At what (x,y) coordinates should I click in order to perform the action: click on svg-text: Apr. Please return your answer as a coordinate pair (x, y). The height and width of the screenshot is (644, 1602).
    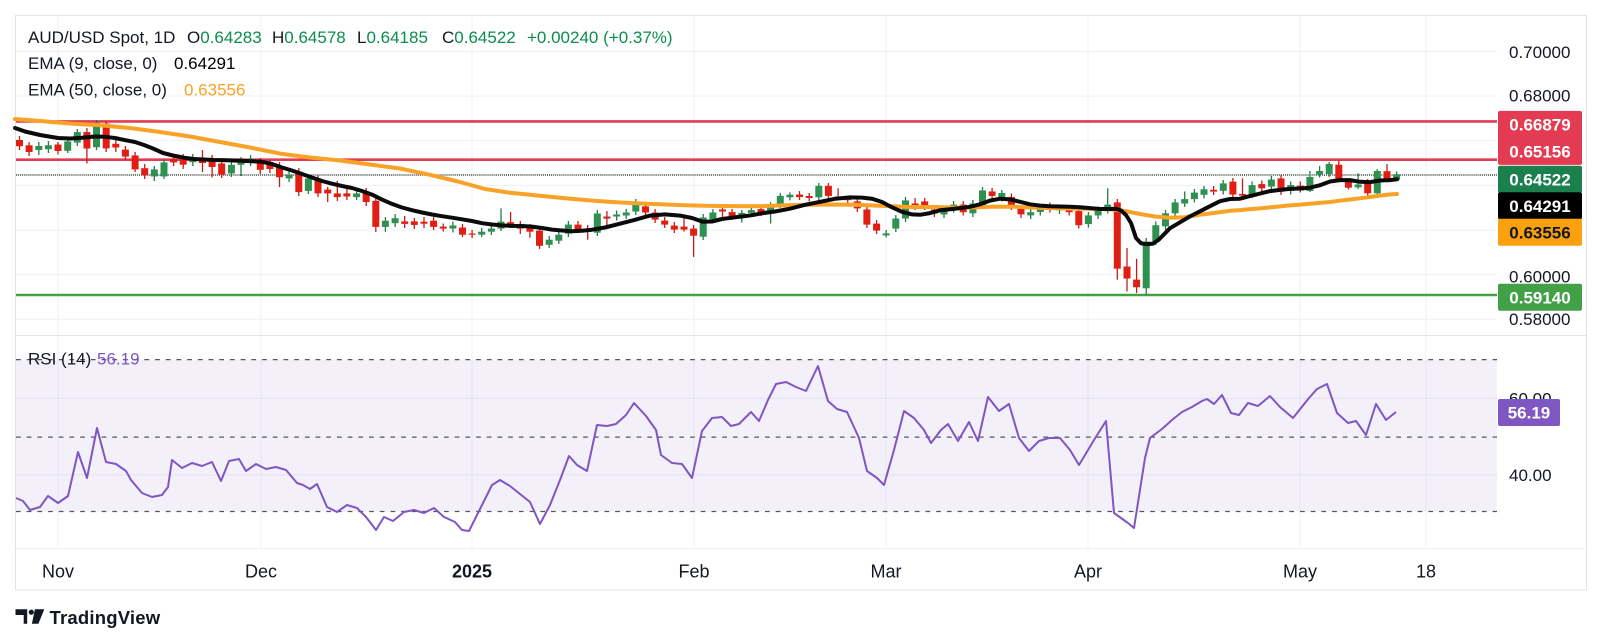
    Looking at the image, I should click on (1088, 571).